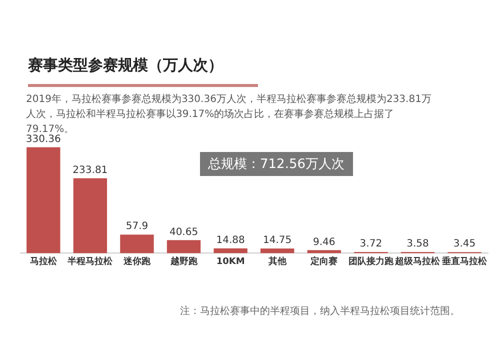 The height and width of the screenshot is (362, 500). What do you see at coordinates (183, 261) in the screenshot?
I see `x-tick-label: 越野跑` at bounding box center [183, 261].